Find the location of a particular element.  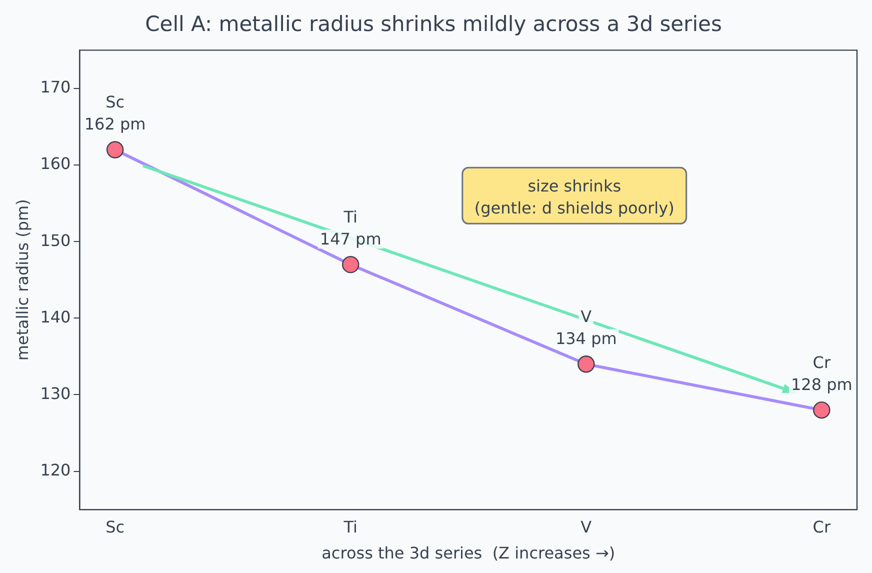

y-tick-label: 160 is located at coordinates (55, 164).